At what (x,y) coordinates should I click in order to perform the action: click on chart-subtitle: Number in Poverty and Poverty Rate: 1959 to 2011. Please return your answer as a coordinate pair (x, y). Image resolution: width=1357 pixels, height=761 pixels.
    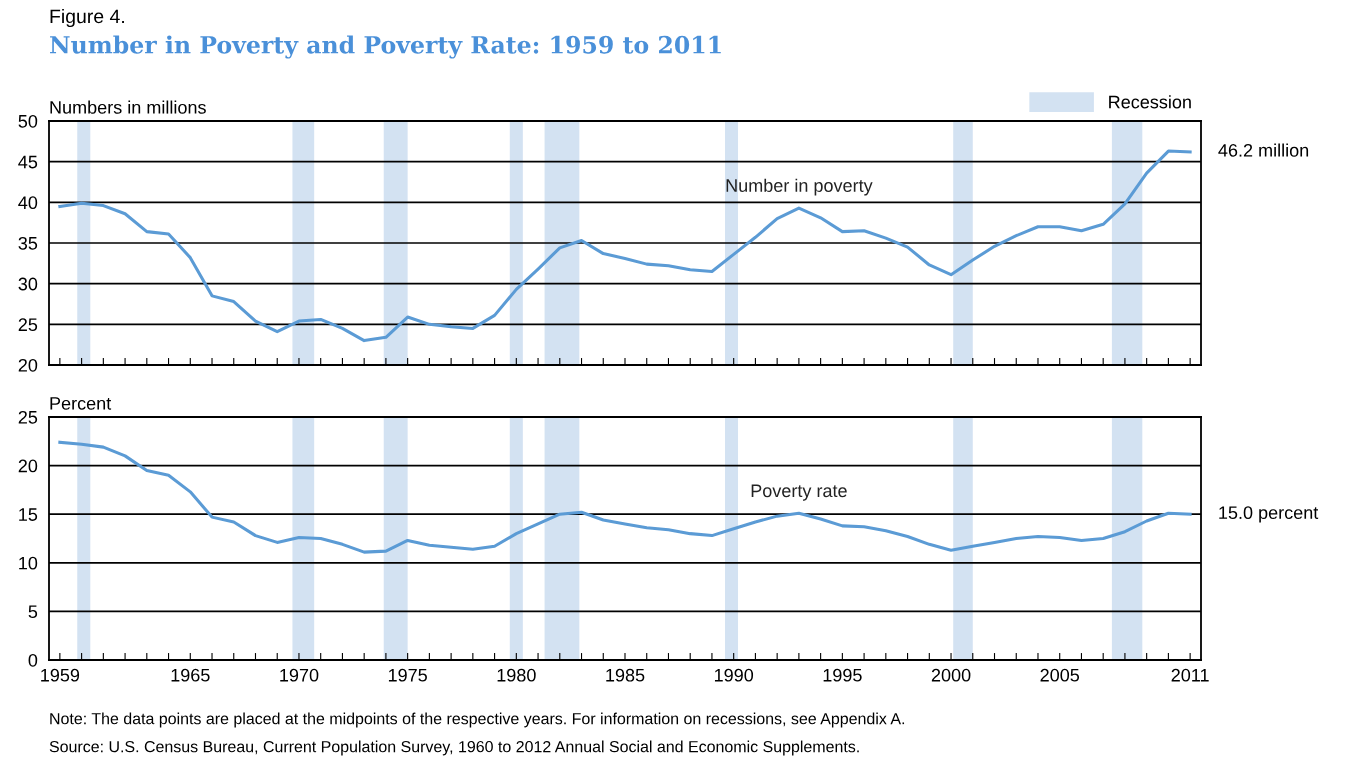
    Looking at the image, I should click on (385, 47).